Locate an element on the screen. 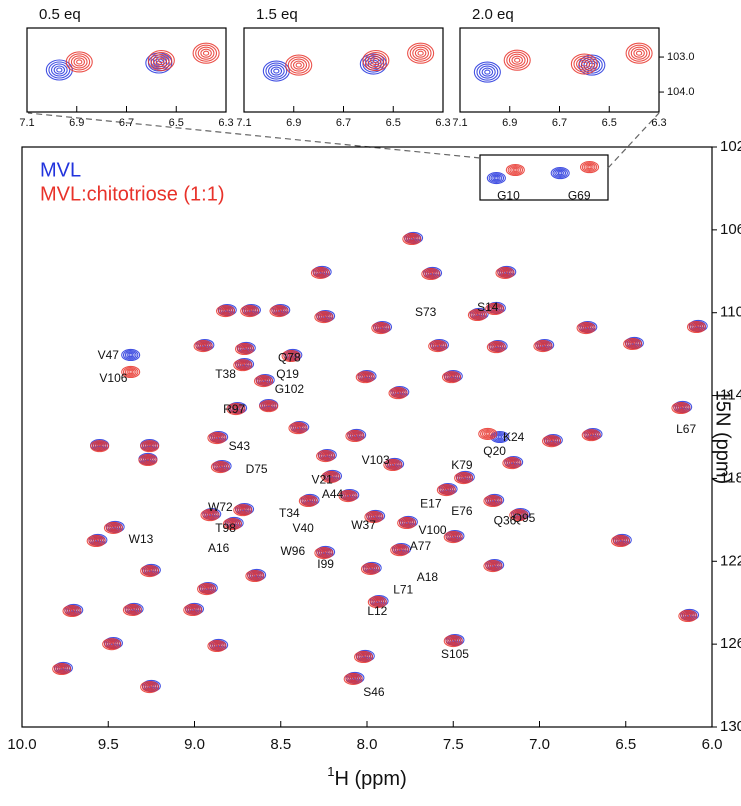  peak-label: V100 is located at coordinates (433, 530).